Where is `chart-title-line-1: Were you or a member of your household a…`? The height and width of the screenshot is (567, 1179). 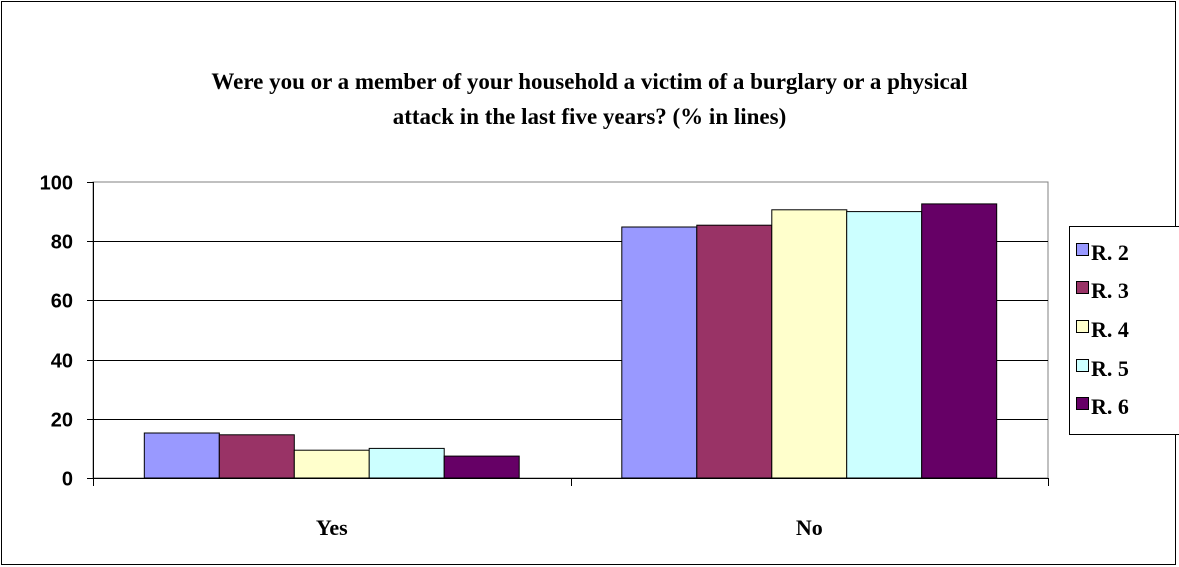
chart-title-line-1: Were you or a member of your household a… is located at coordinates (589, 81).